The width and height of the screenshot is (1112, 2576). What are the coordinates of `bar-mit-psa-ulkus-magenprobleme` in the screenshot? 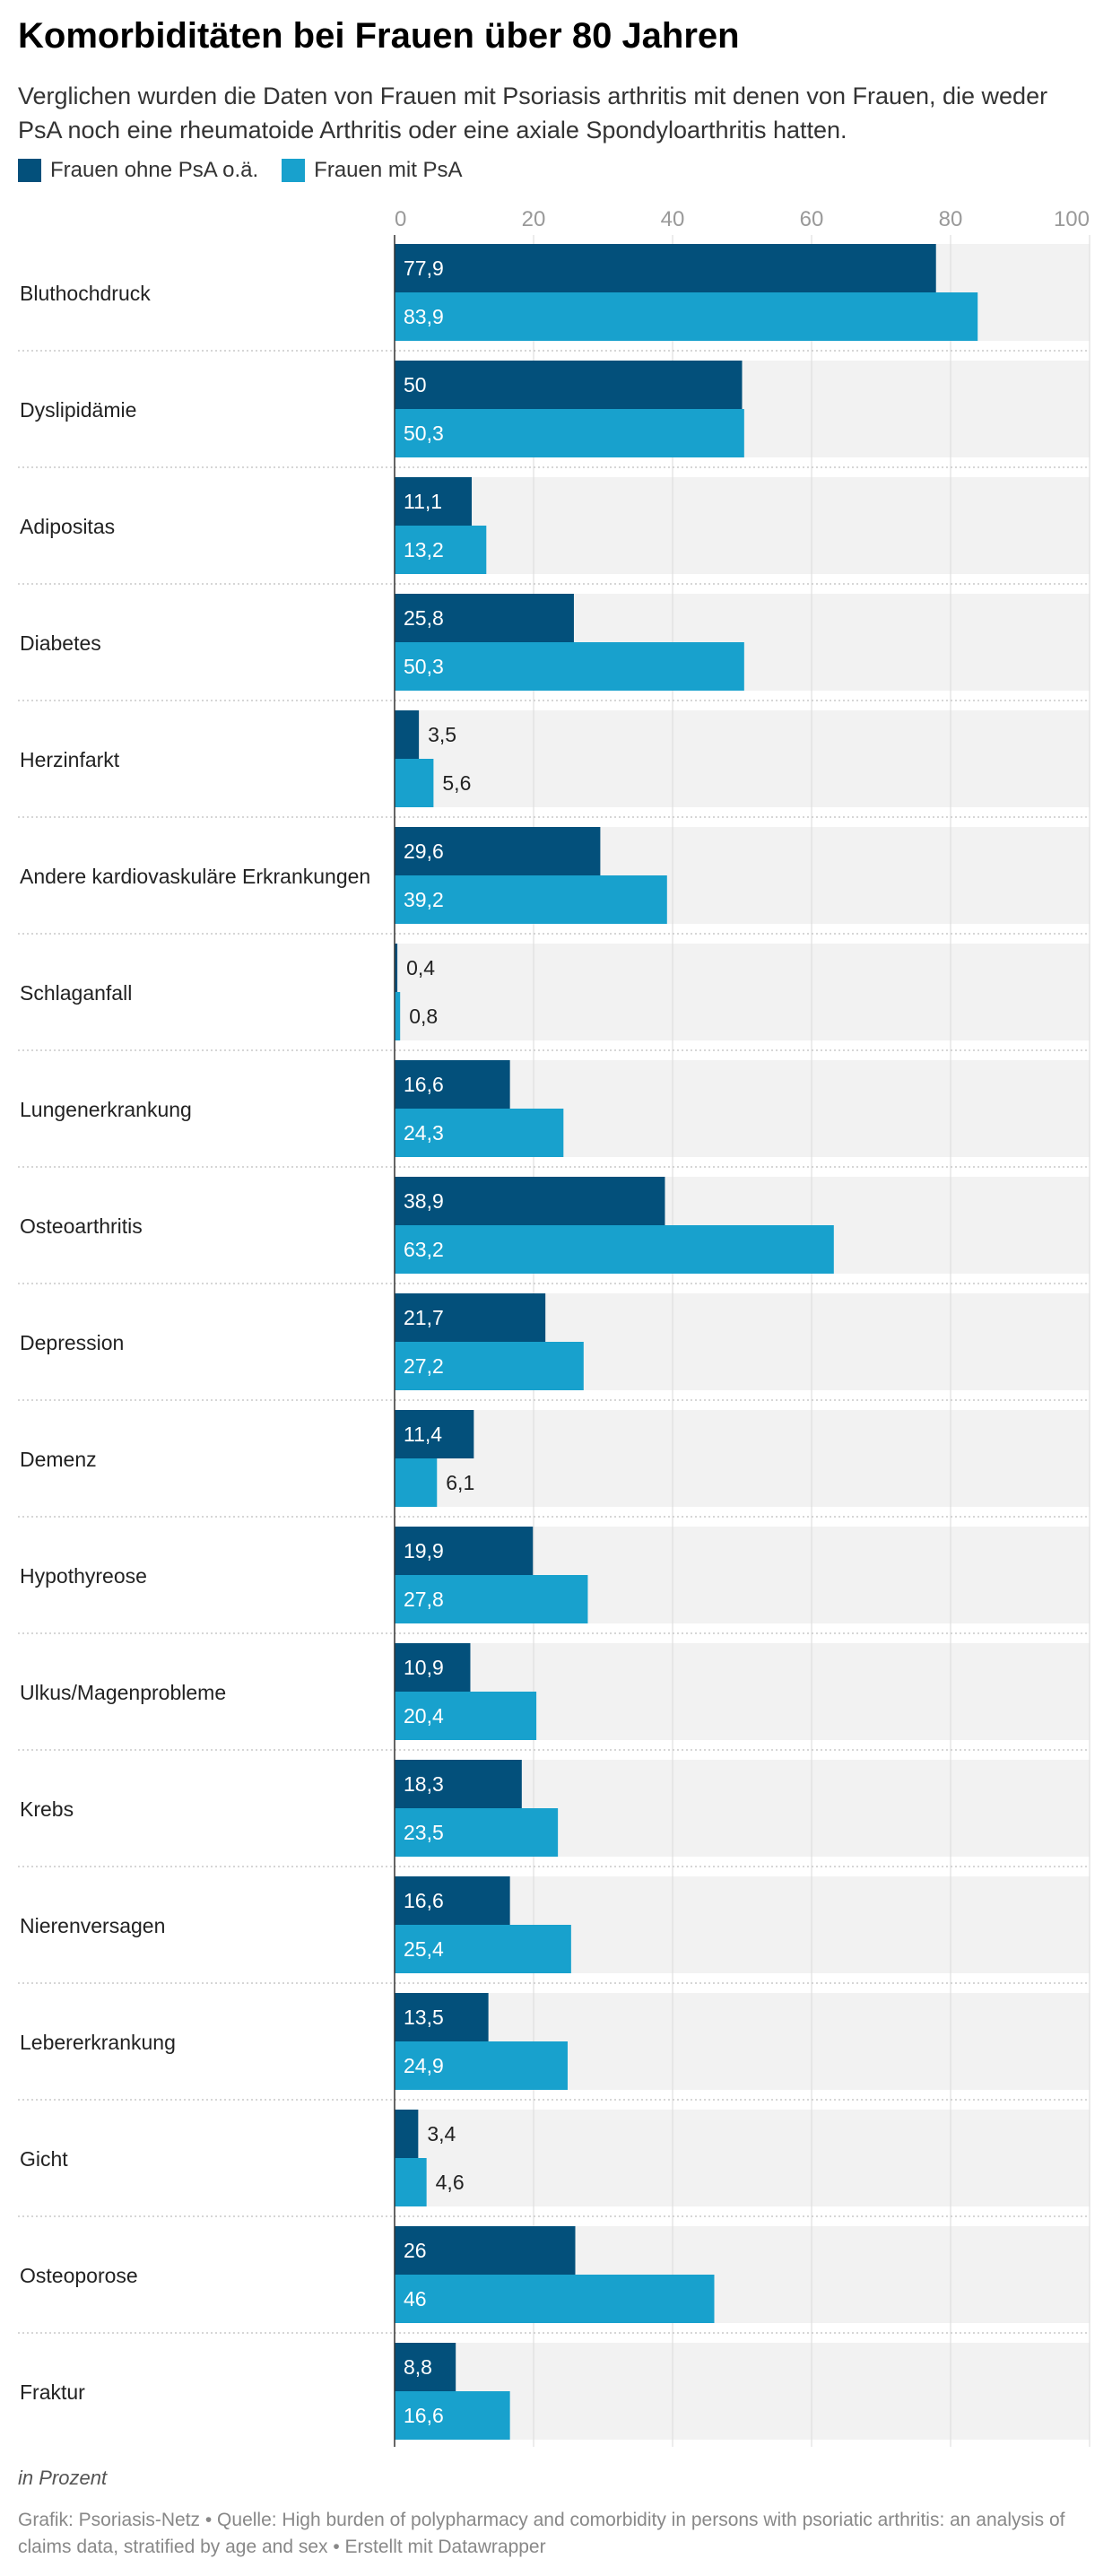 It's located at (466, 1716).